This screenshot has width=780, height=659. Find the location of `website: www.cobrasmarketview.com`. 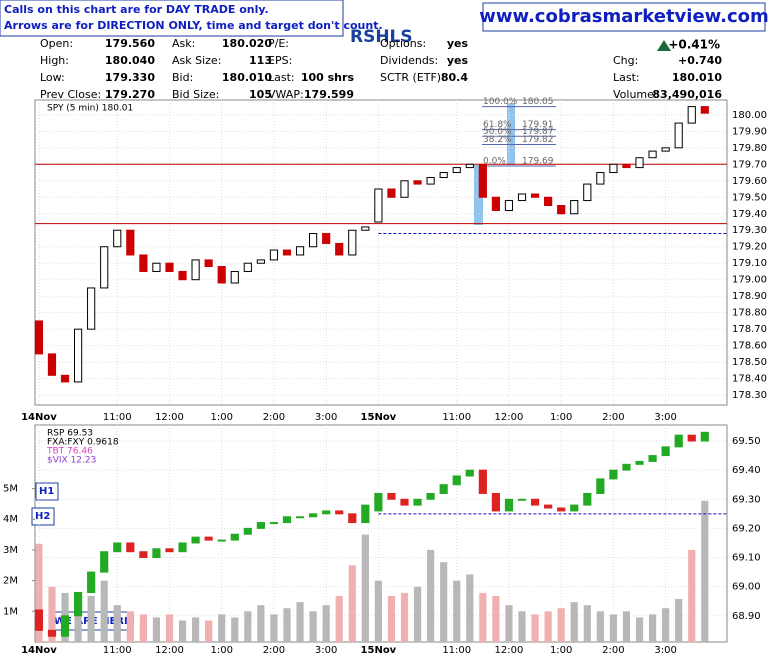

website: www.cobrasmarketview.com is located at coordinates (624, 16).